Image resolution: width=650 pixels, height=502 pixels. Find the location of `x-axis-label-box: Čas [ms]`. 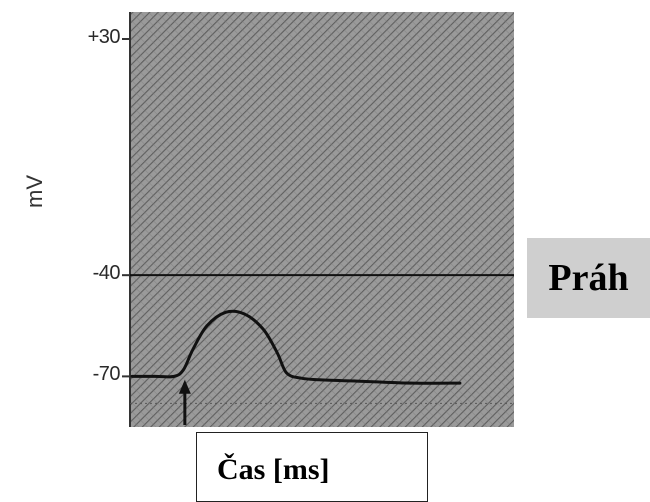

x-axis-label-box: Čas [ms] is located at coordinates (312, 467).